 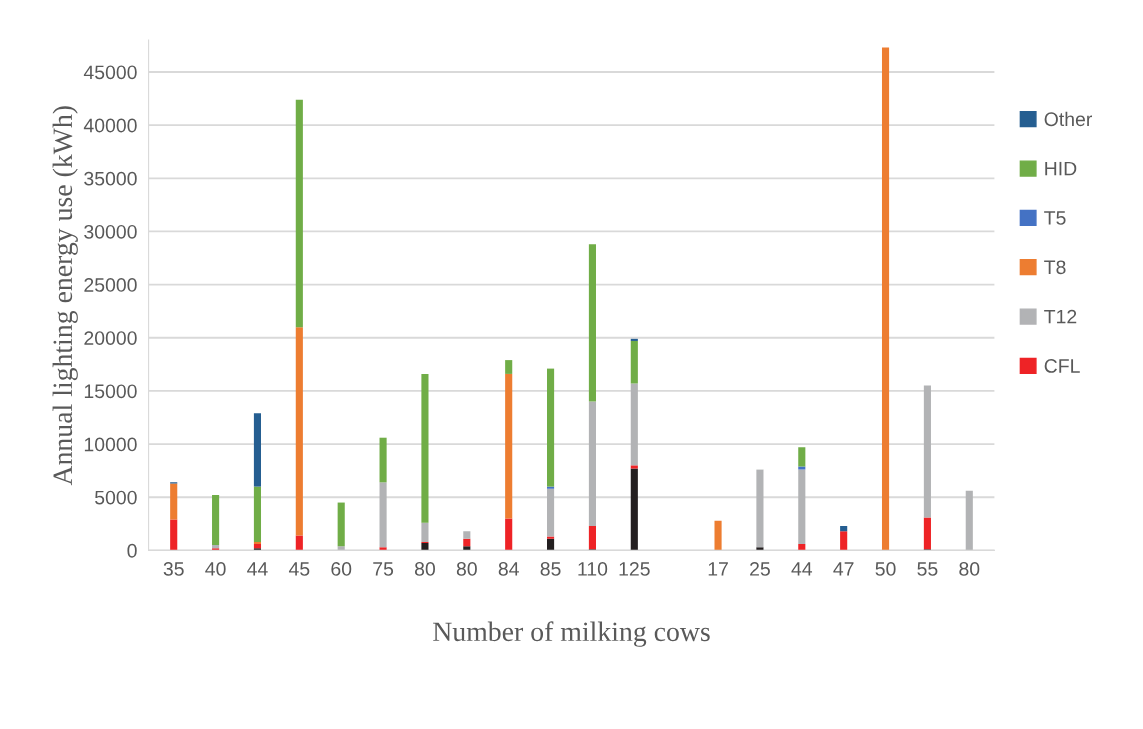 What do you see at coordinates (1061, 168) in the screenshot?
I see `legend-label: HID` at bounding box center [1061, 168].